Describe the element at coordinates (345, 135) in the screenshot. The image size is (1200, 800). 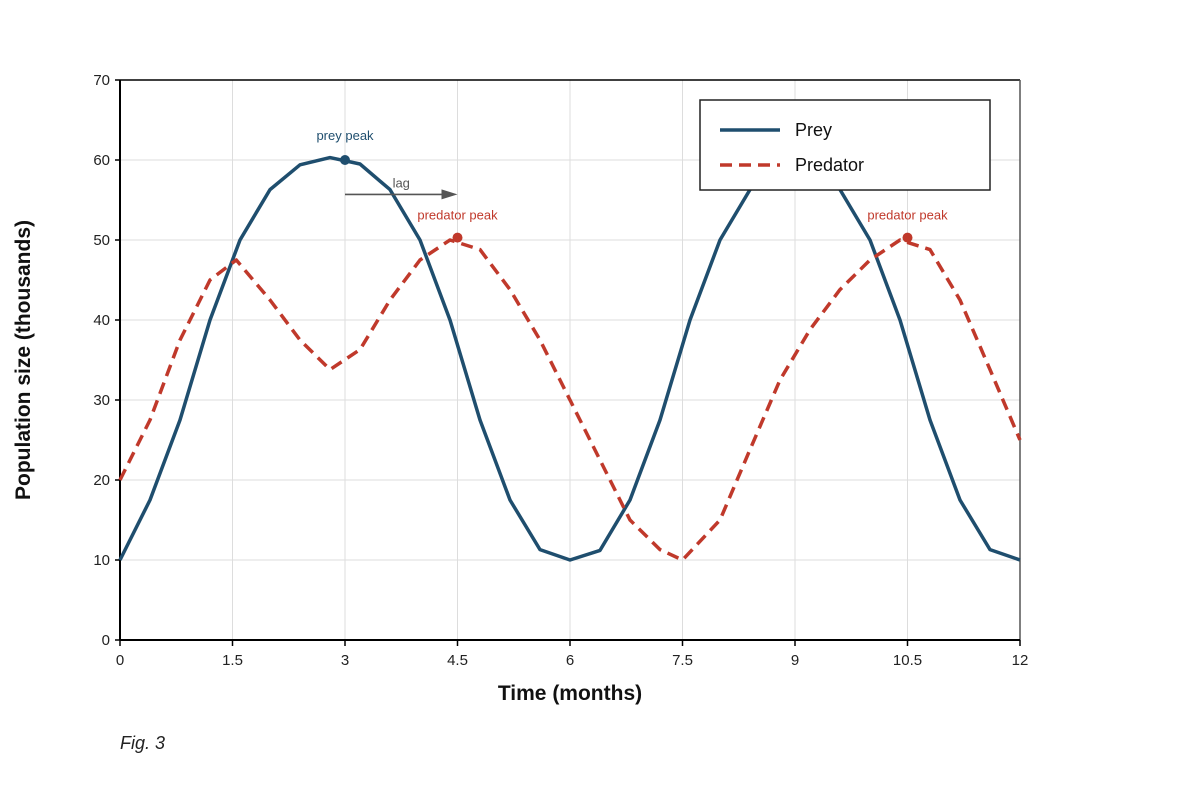
I see `peak-label: prey peak` at that location.